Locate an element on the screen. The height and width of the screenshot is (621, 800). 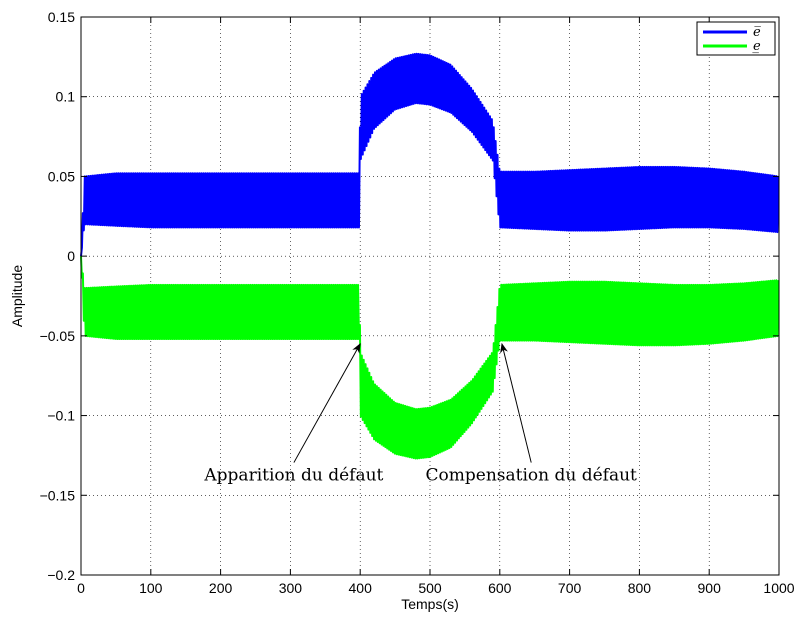
y-tick-label: −0.1 is located at coordinates (61, 416).